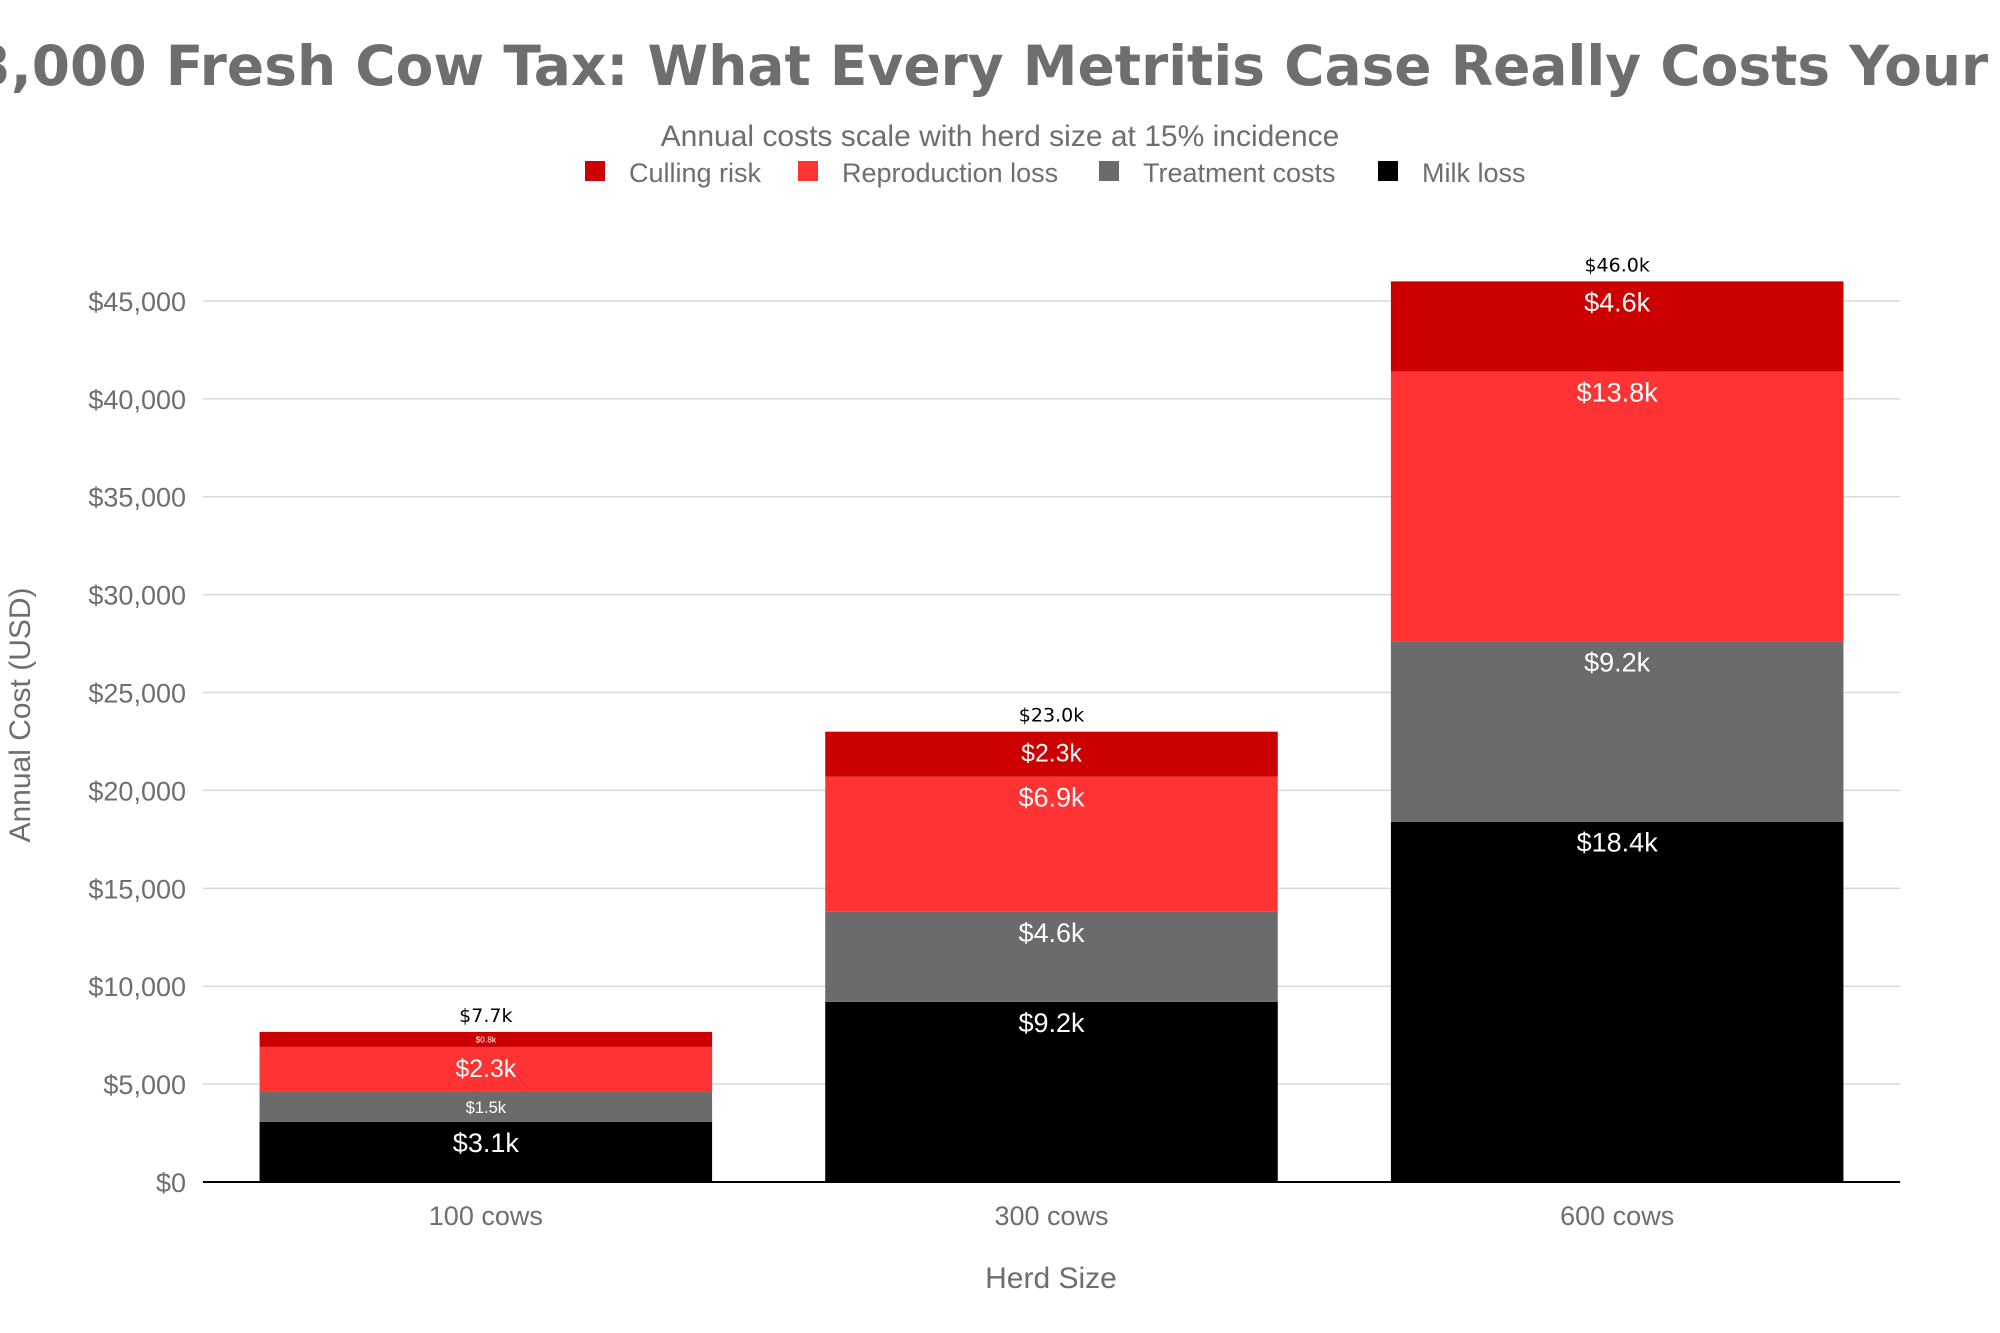 The width and height of the screenshot is (2000, 1333). Describe the element at coordinates (1616, 265) in the screenshot. I see `total-label: $46.0k` at that location.